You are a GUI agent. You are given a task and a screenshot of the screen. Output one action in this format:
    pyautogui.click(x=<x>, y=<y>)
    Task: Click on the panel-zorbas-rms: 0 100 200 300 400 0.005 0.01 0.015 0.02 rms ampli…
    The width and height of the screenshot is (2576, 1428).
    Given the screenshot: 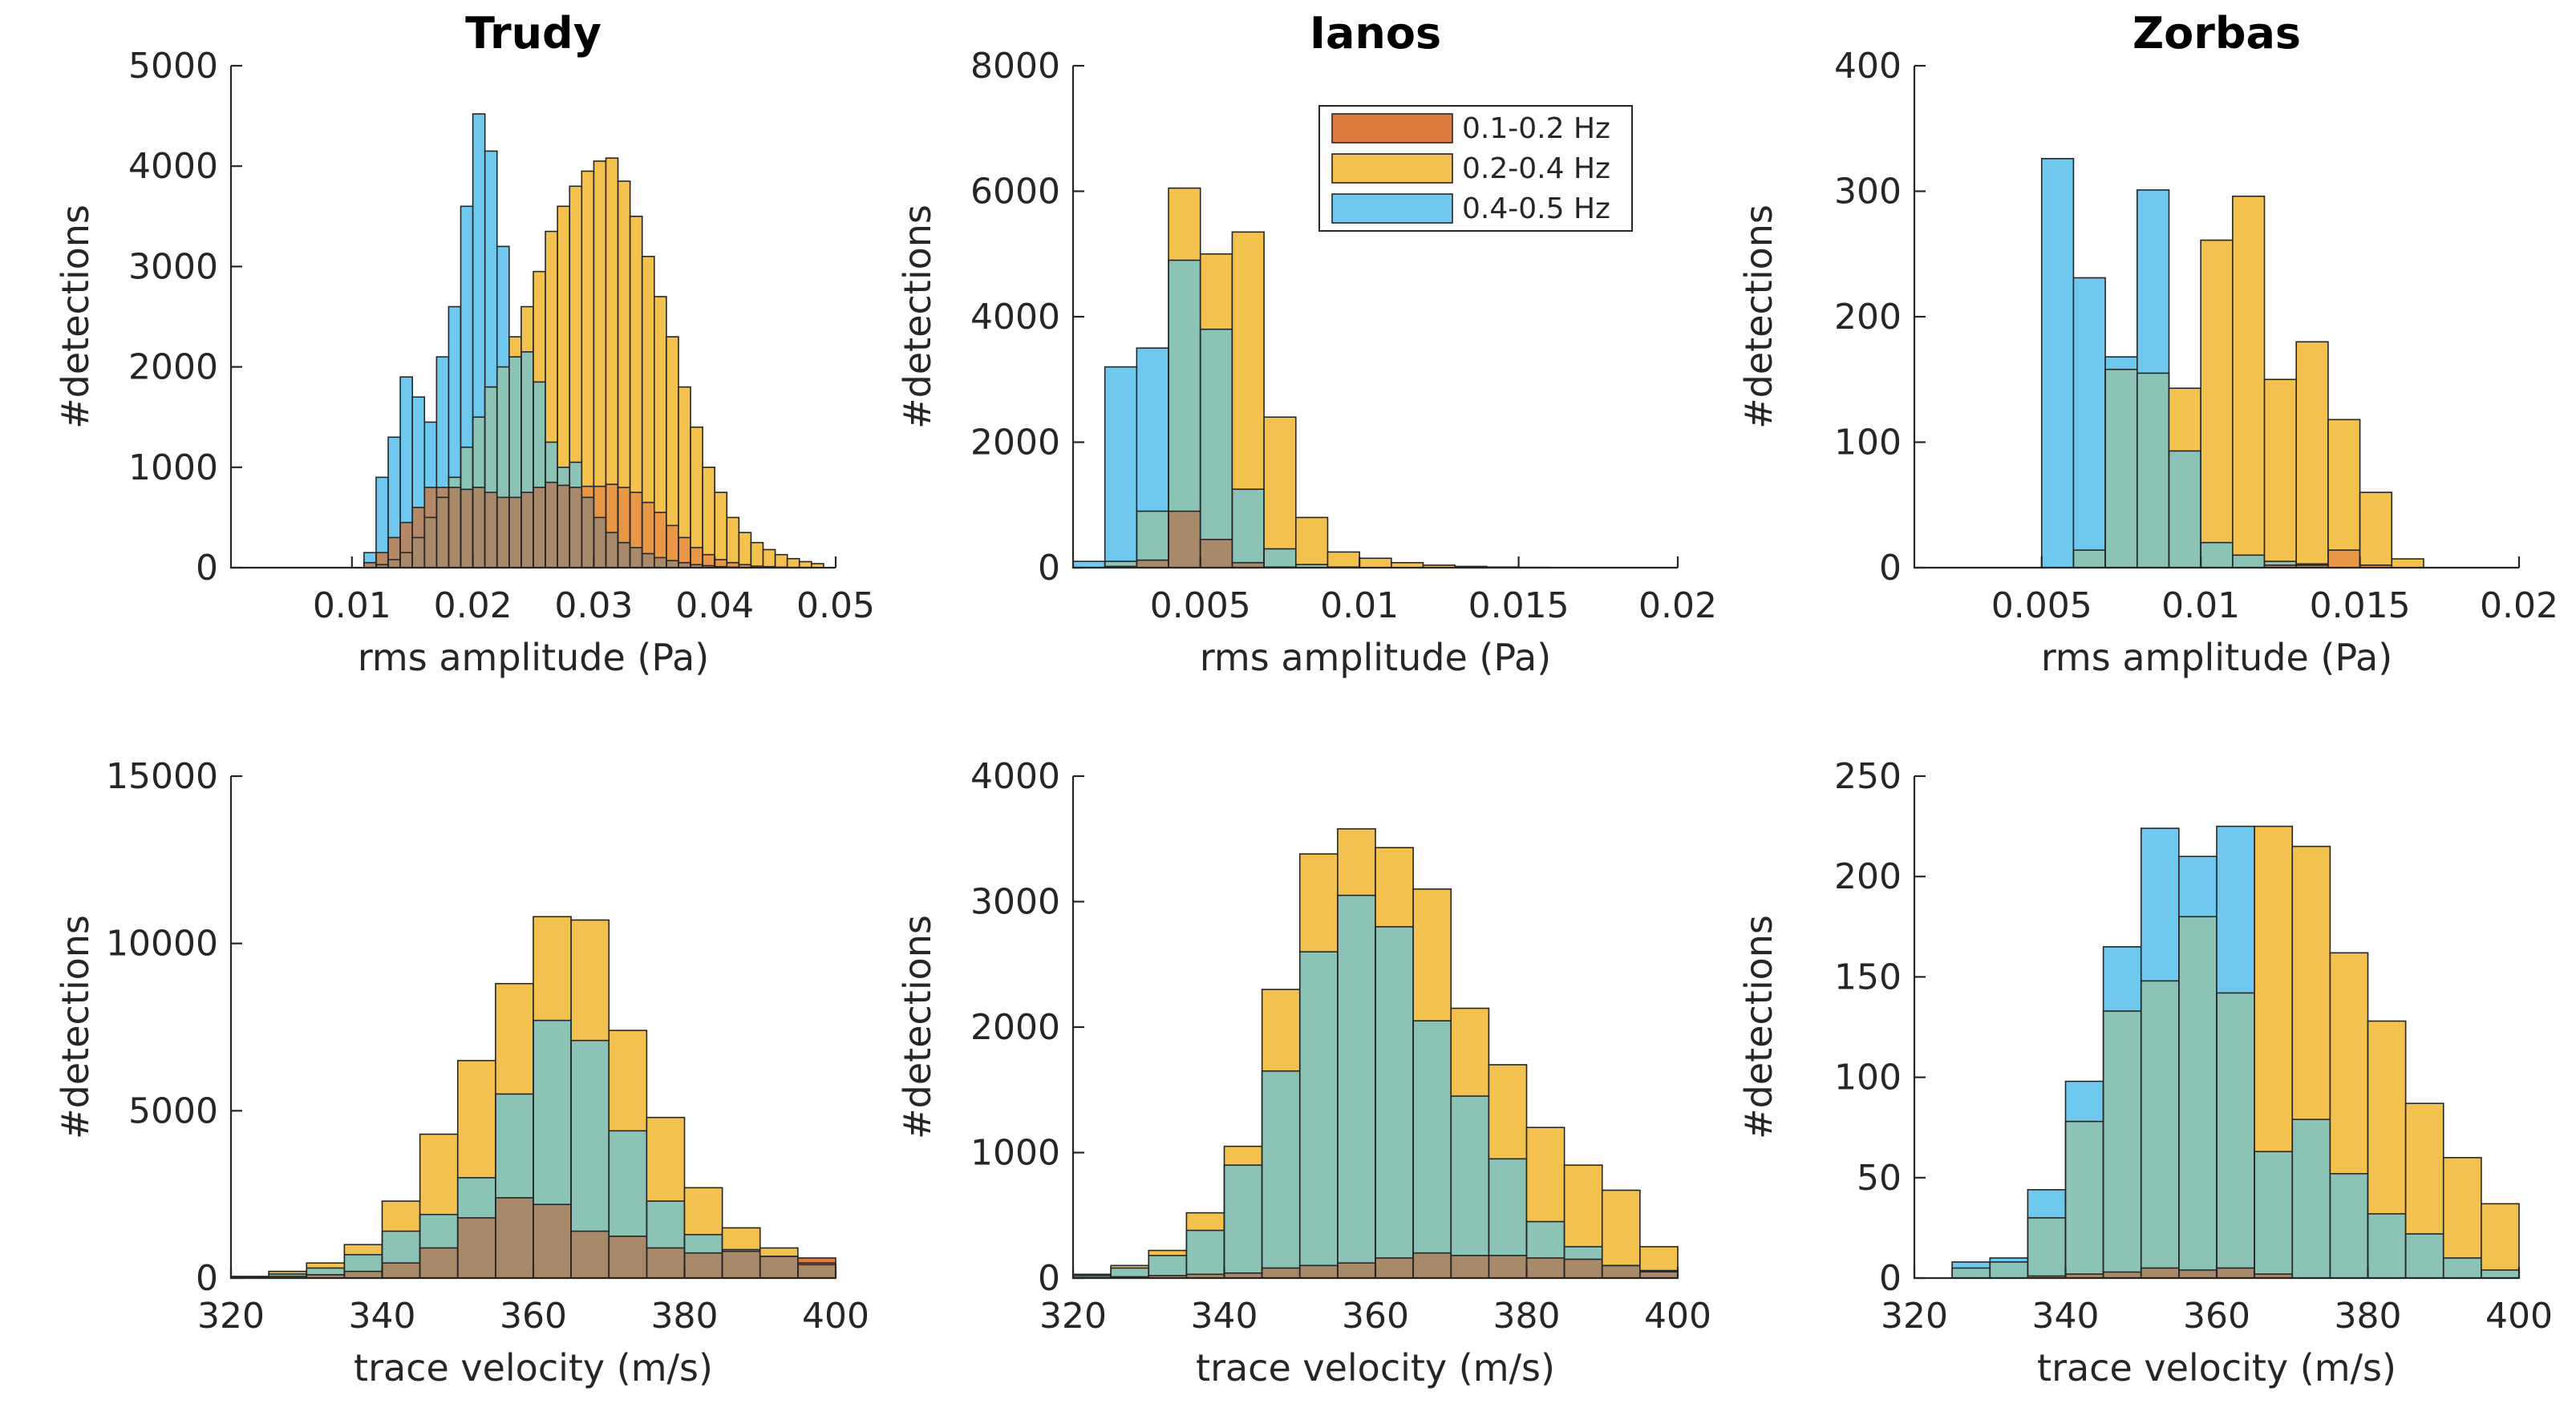 What is the action you would take?
    pyautogui.click(x=2147, y=343)
    